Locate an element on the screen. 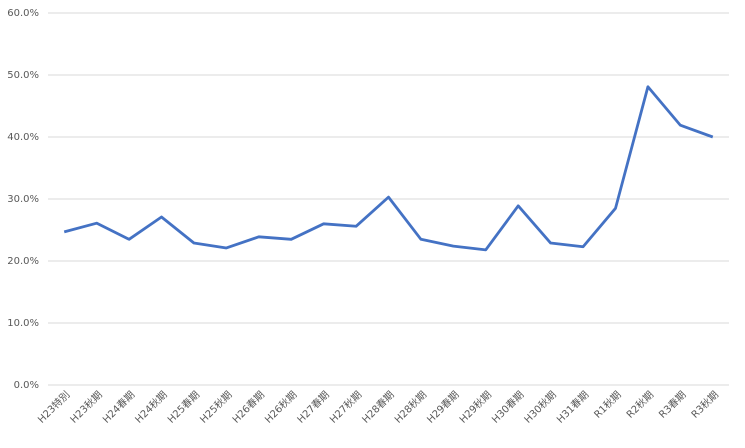 The width and height of the screenshot is (745, 448). x-tick-label: H24秋期 is located at coordinates (151, 407).